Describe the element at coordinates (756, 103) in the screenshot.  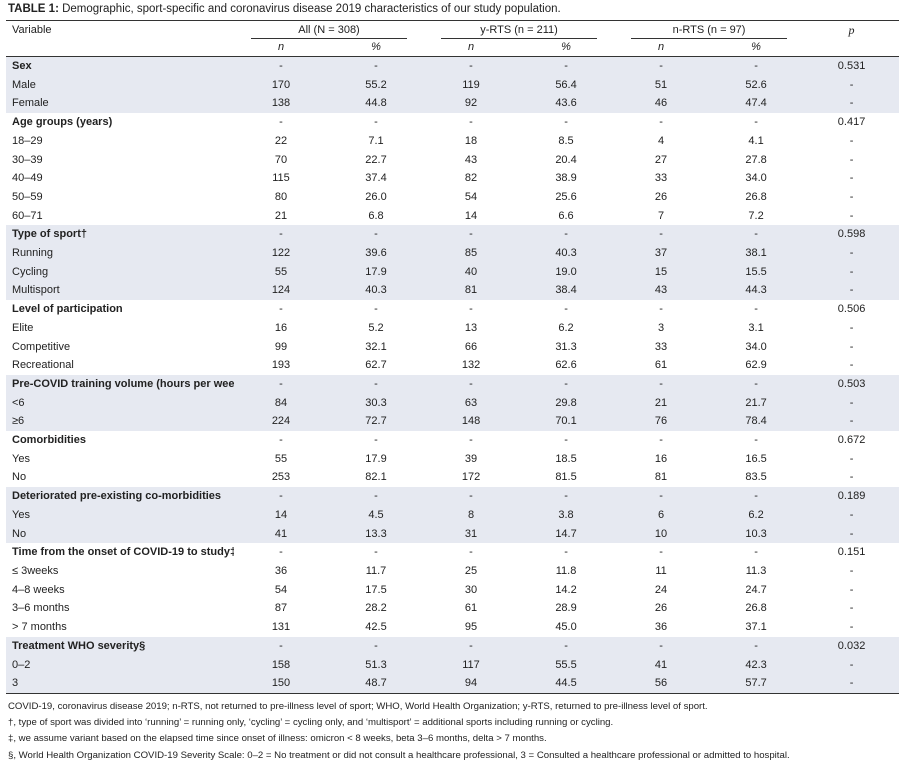
I see `cell: 47.4` at that location.